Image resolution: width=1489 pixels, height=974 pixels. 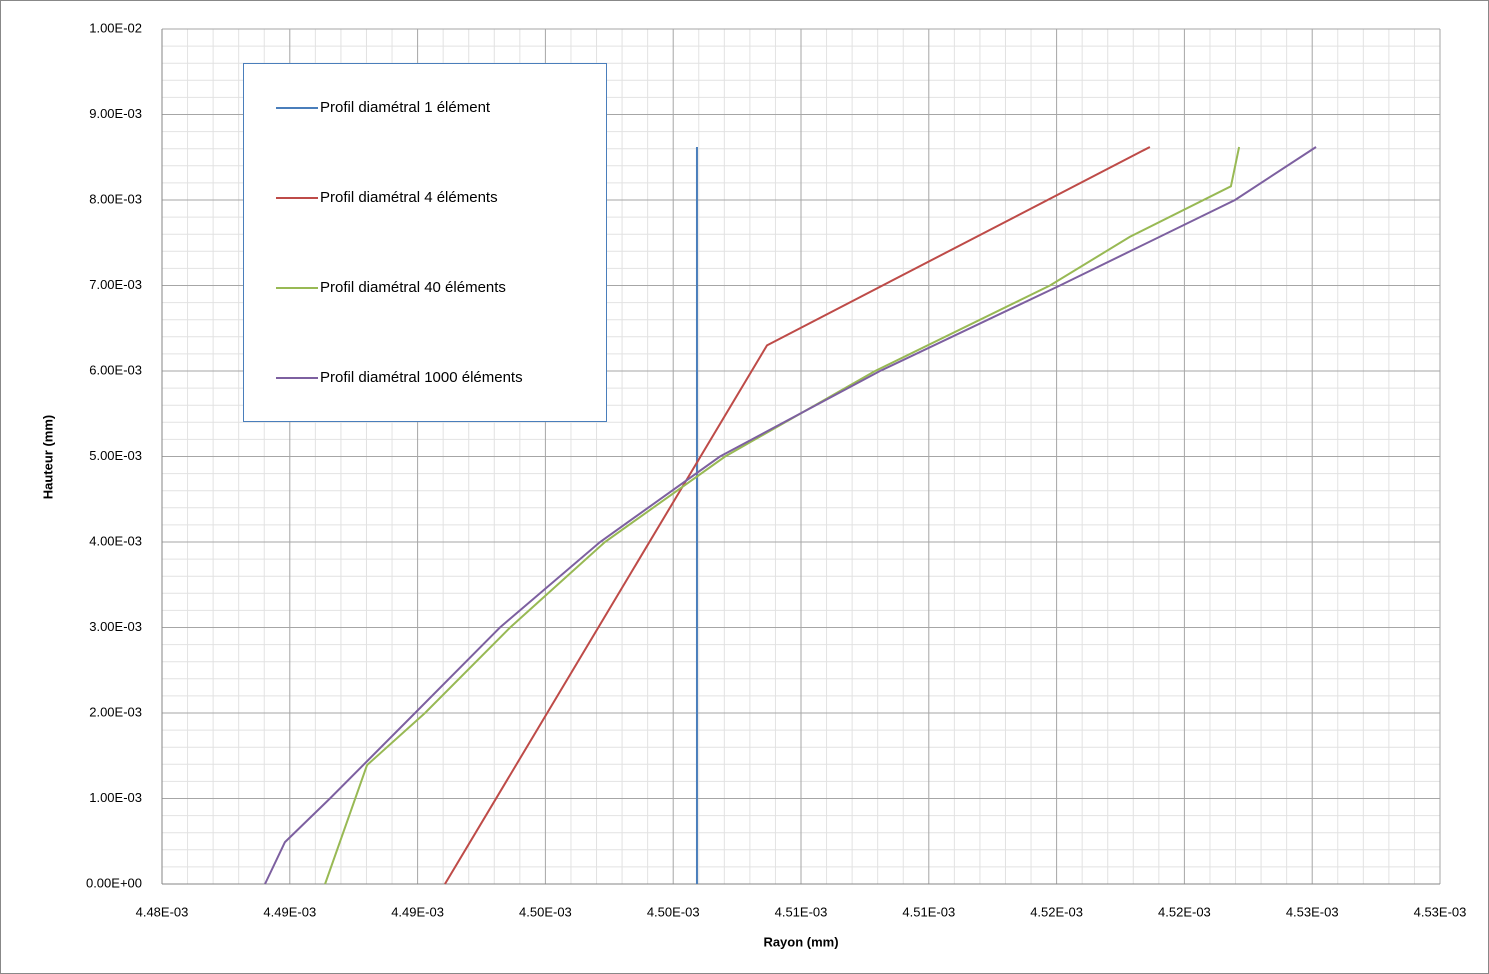 What do you see at coordinates (421, 377) in the screenshot?
I see `legend-label: Profil diamétral 1000 éléments` at bounding box center [421, 377].